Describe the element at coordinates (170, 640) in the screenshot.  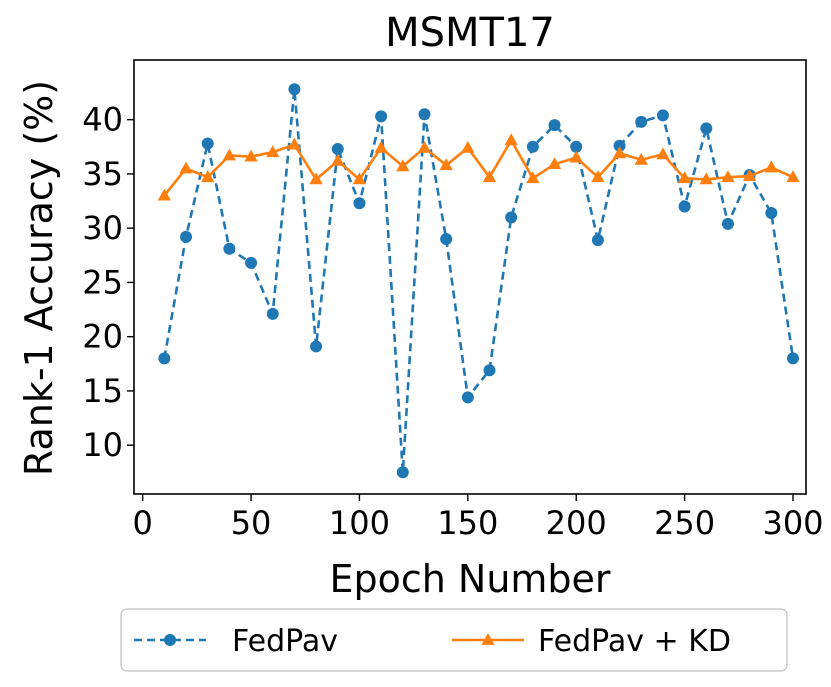
I see `legend-marker-circle` at that location.